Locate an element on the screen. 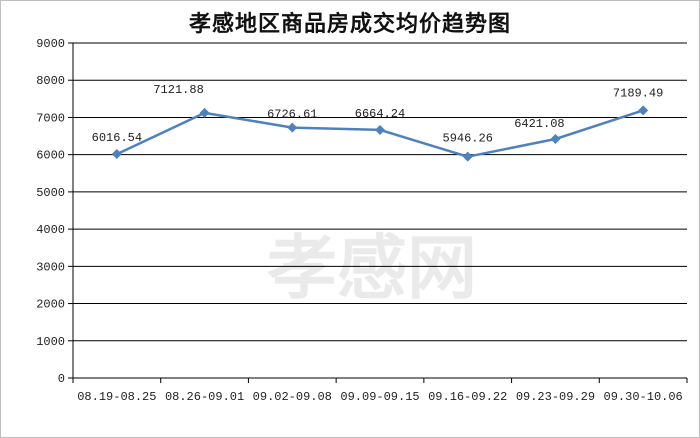  y-tick-label: 1000 is located at coordinates (50, 342).